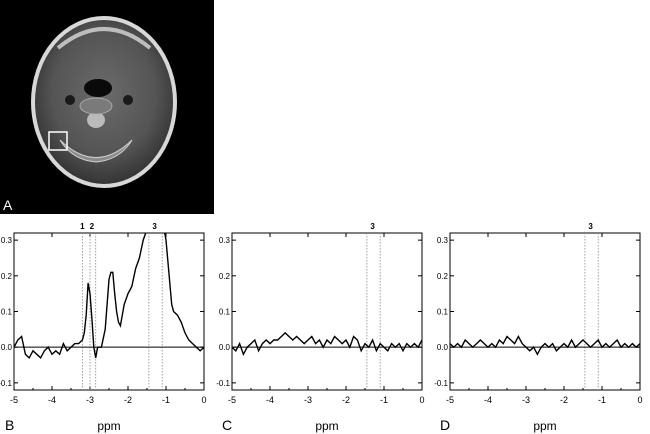 The image size is (650, 434). I want to click on panel-label-d: D, so click(445, 425).